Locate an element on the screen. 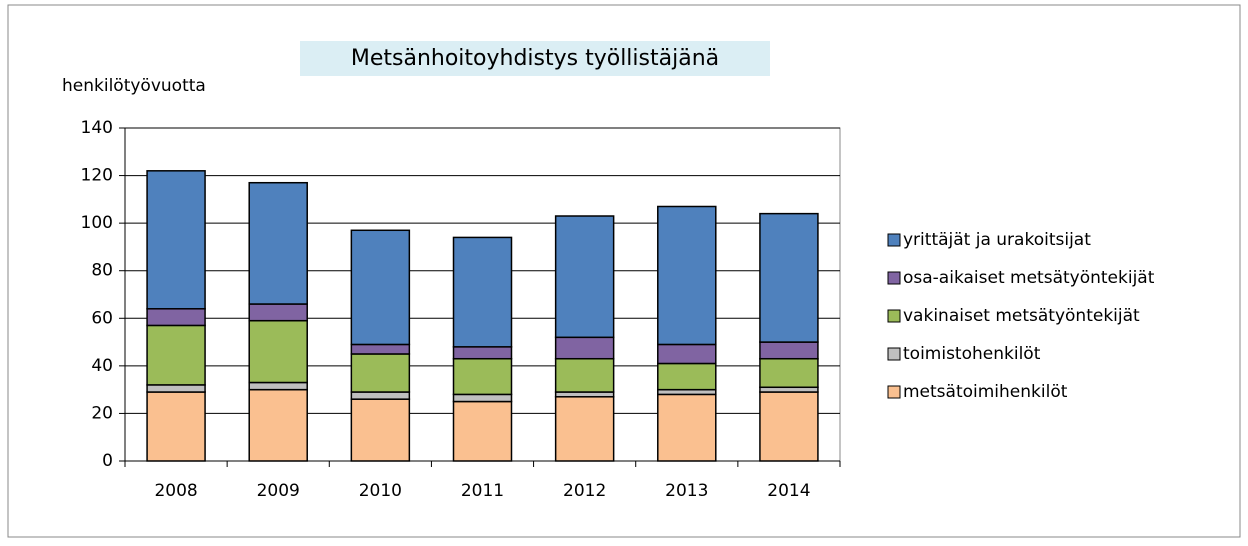  chart-title: Metsänhoitoyhdistys työllistäjänä is located at coordinates (535, 58).